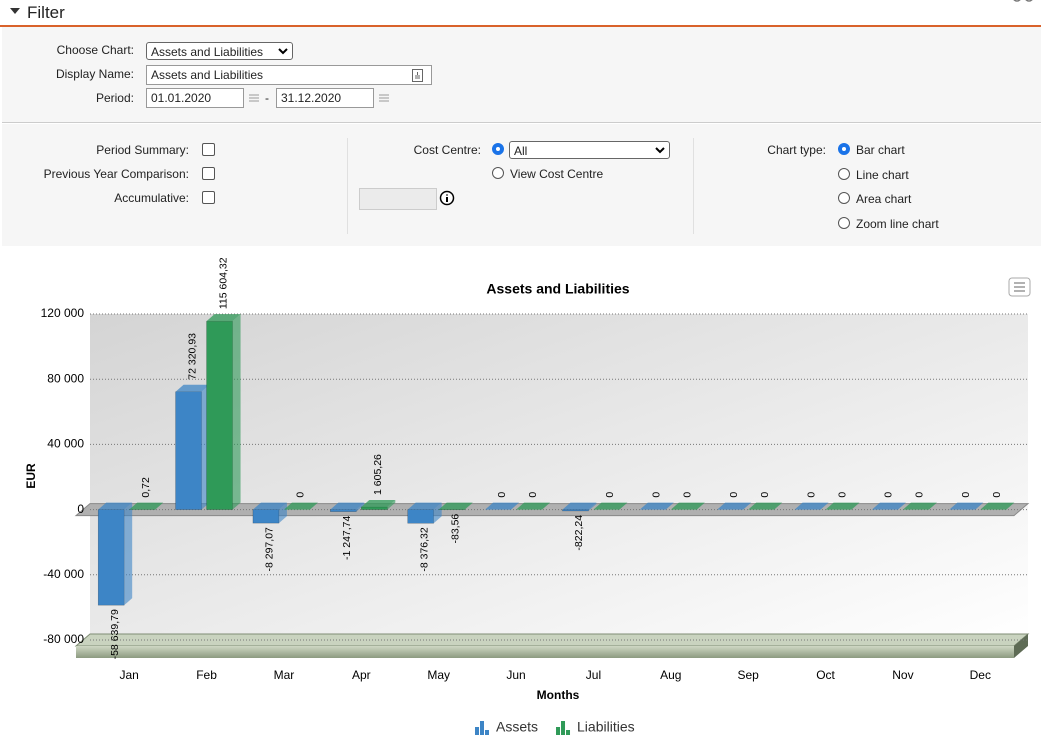 This screenshot has height=746, width=1041. Describe the element at coordinates (270, 549) in the screenshot. I see `value-label: -8 297,07` at that location.